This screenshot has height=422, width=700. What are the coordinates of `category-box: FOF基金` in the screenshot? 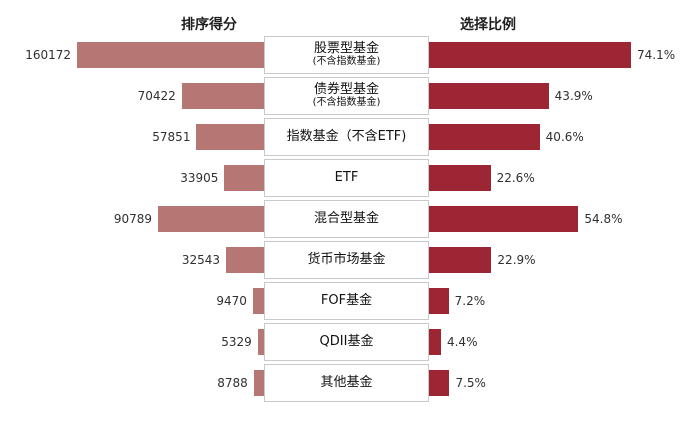 It's located at (346, 301).